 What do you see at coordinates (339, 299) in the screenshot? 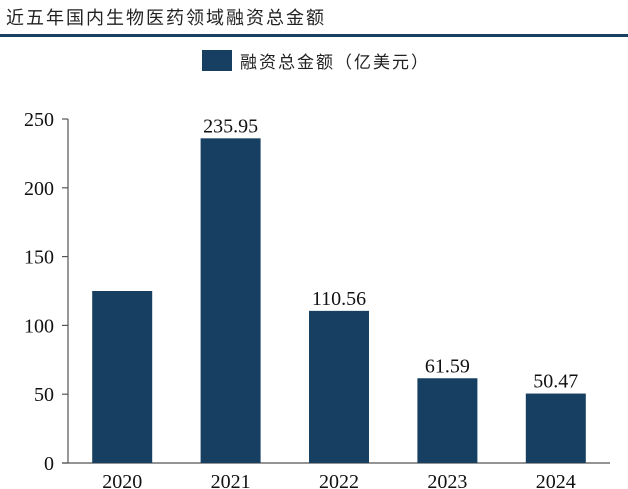
I see `data-label-2022: 110.56` at bounding box center [339, 299].